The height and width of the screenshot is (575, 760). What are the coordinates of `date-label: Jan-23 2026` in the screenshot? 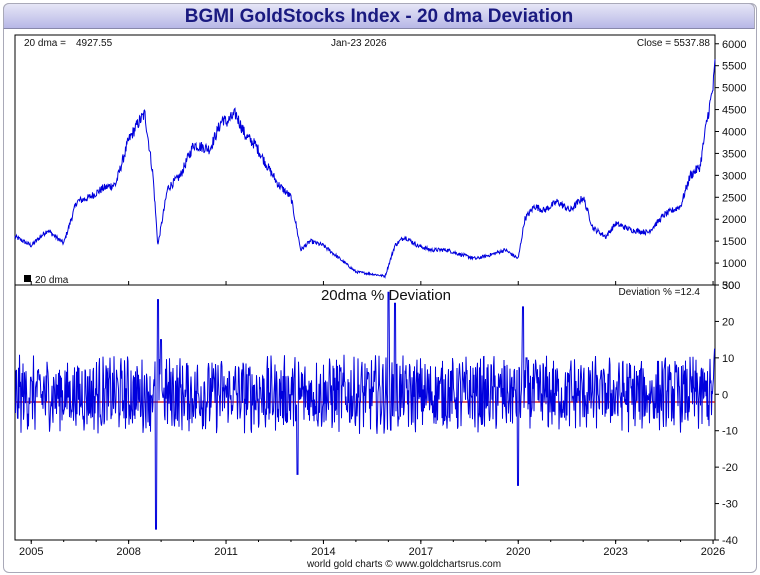 It's located at (359, 43).